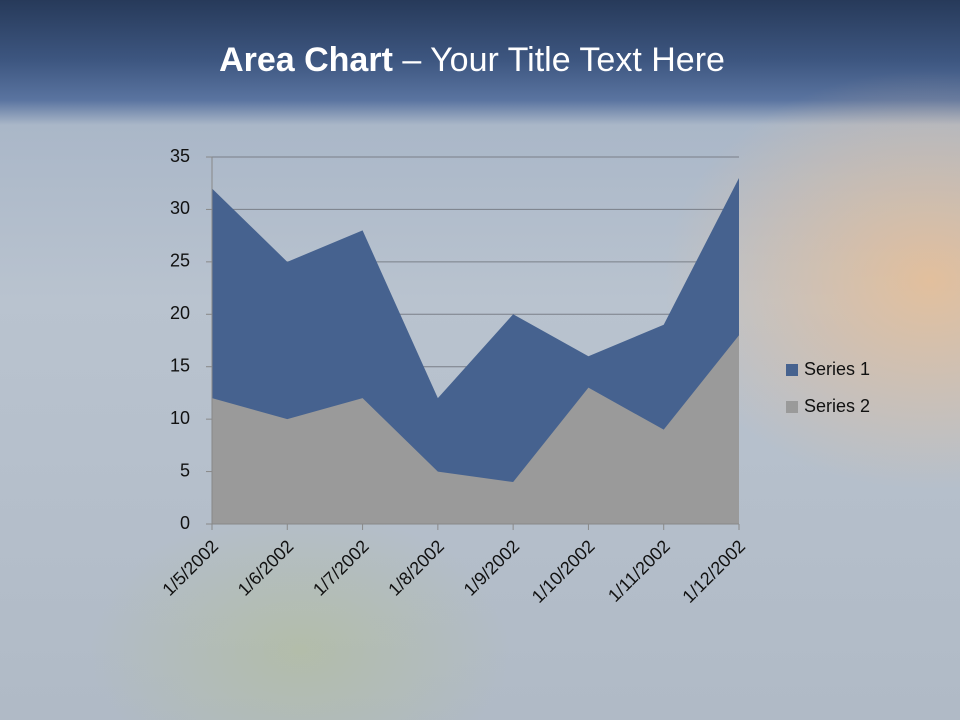 The image size is (960, 720). I want to click on x-tick-label: 1/6/2002, so click(266, 568).